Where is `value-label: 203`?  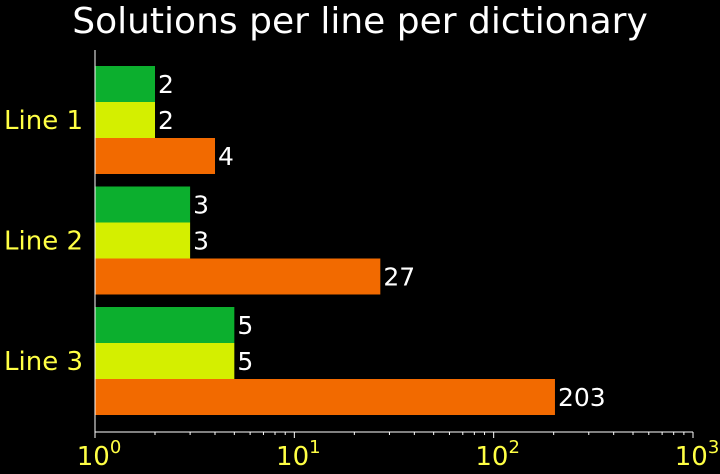 value-label: 203 is located at coordinates (582, 397).